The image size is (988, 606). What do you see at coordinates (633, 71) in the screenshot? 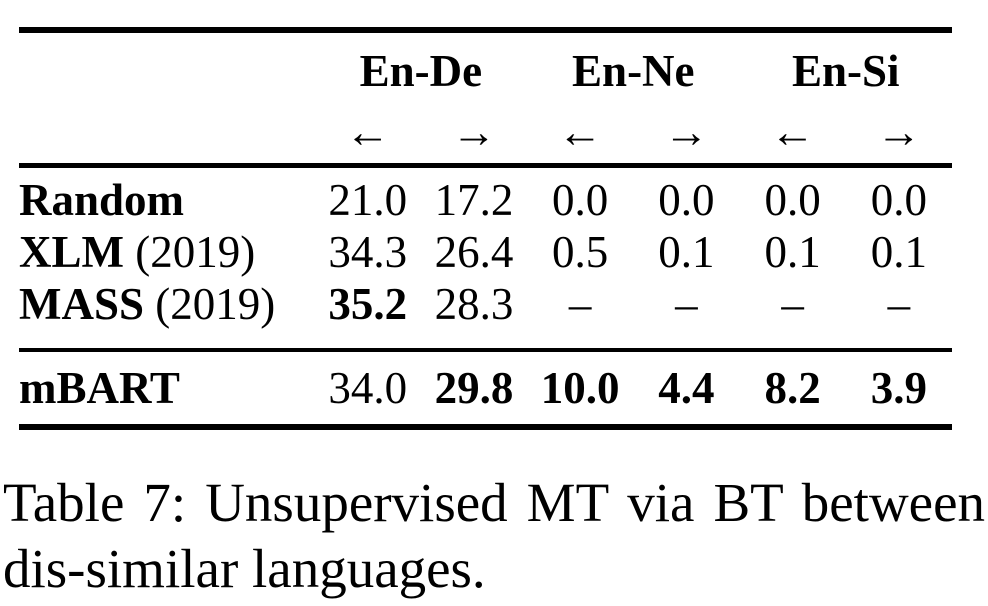
I see `column-group-en-ne: En-Ne` at bounding box center [633, 71].